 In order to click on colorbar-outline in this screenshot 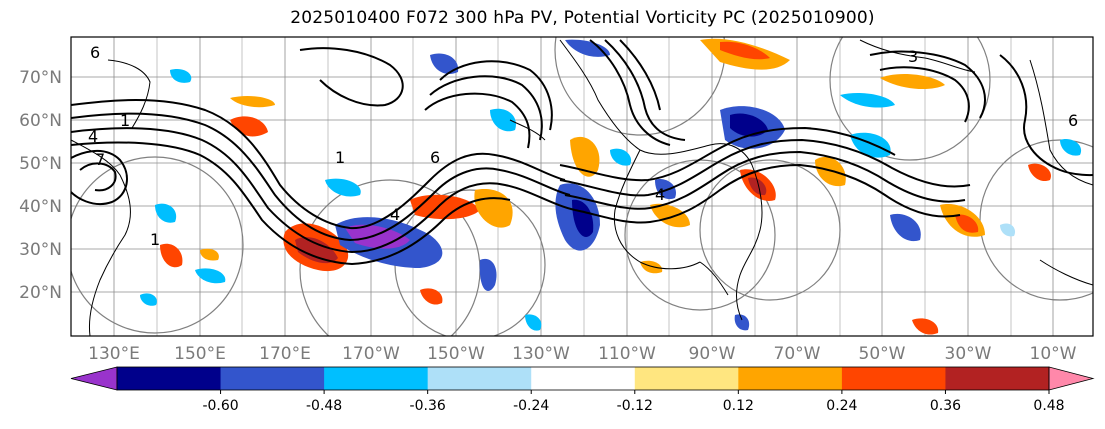, I will do `click(583, 378)`.